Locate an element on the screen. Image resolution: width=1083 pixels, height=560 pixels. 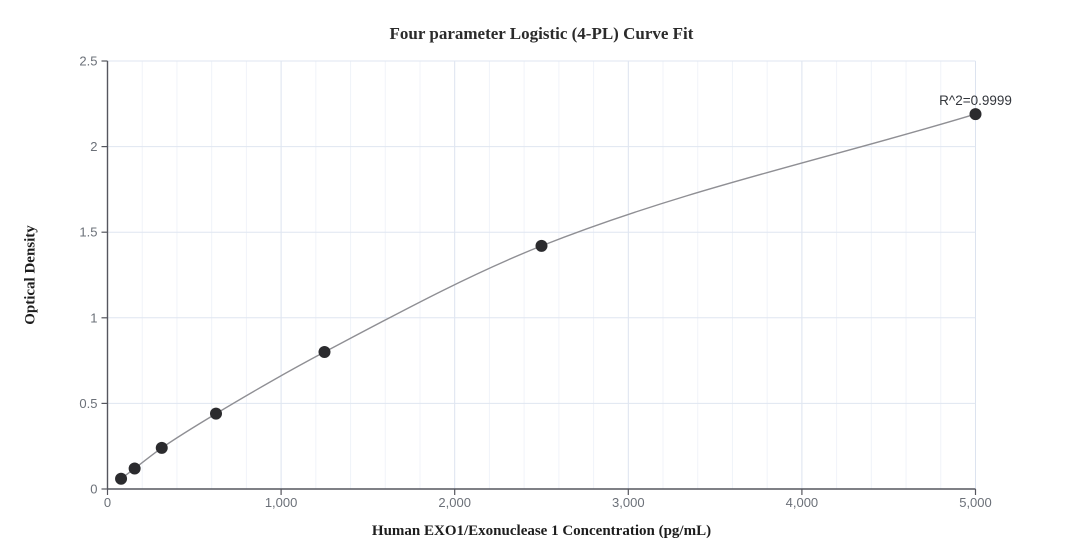
x-tick-label: 5,000 is located at coordinates (975, 502).